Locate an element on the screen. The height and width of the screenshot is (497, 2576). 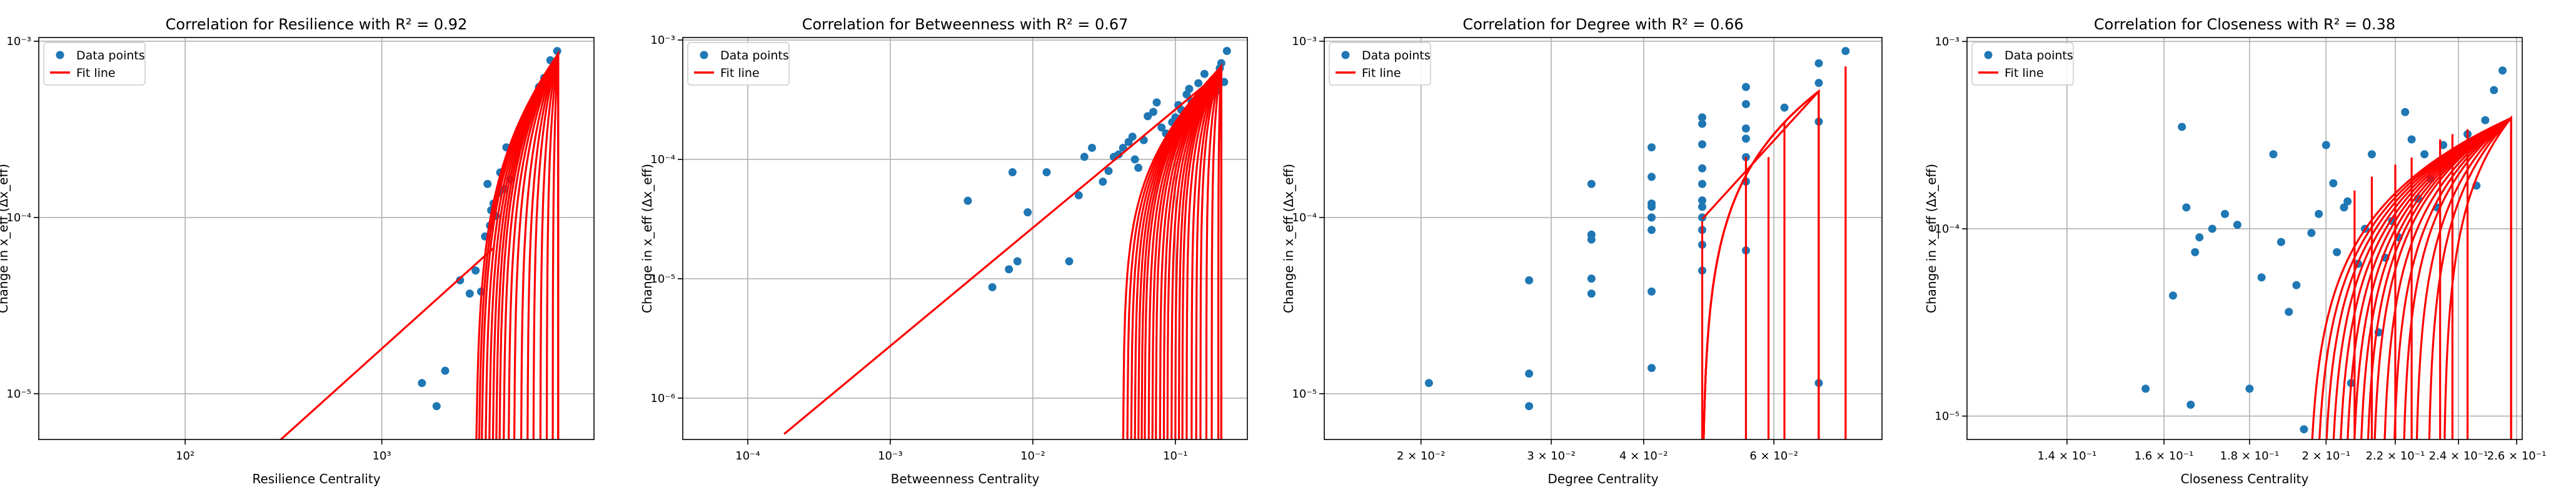
x-tick-label: 4 × 10⁻² is located at coordinates (1643, 456).